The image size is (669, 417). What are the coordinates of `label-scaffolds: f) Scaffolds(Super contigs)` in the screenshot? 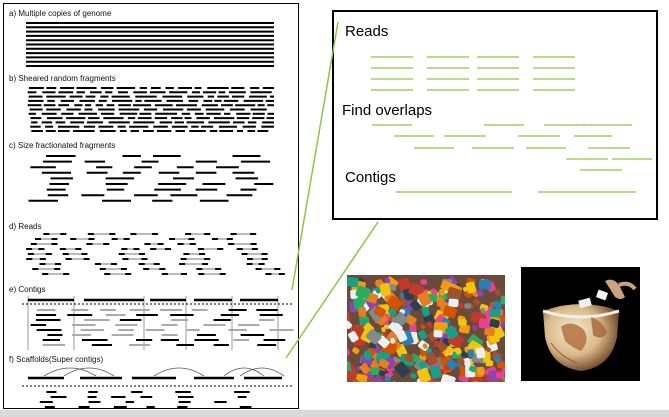 It's located at (56, 359).